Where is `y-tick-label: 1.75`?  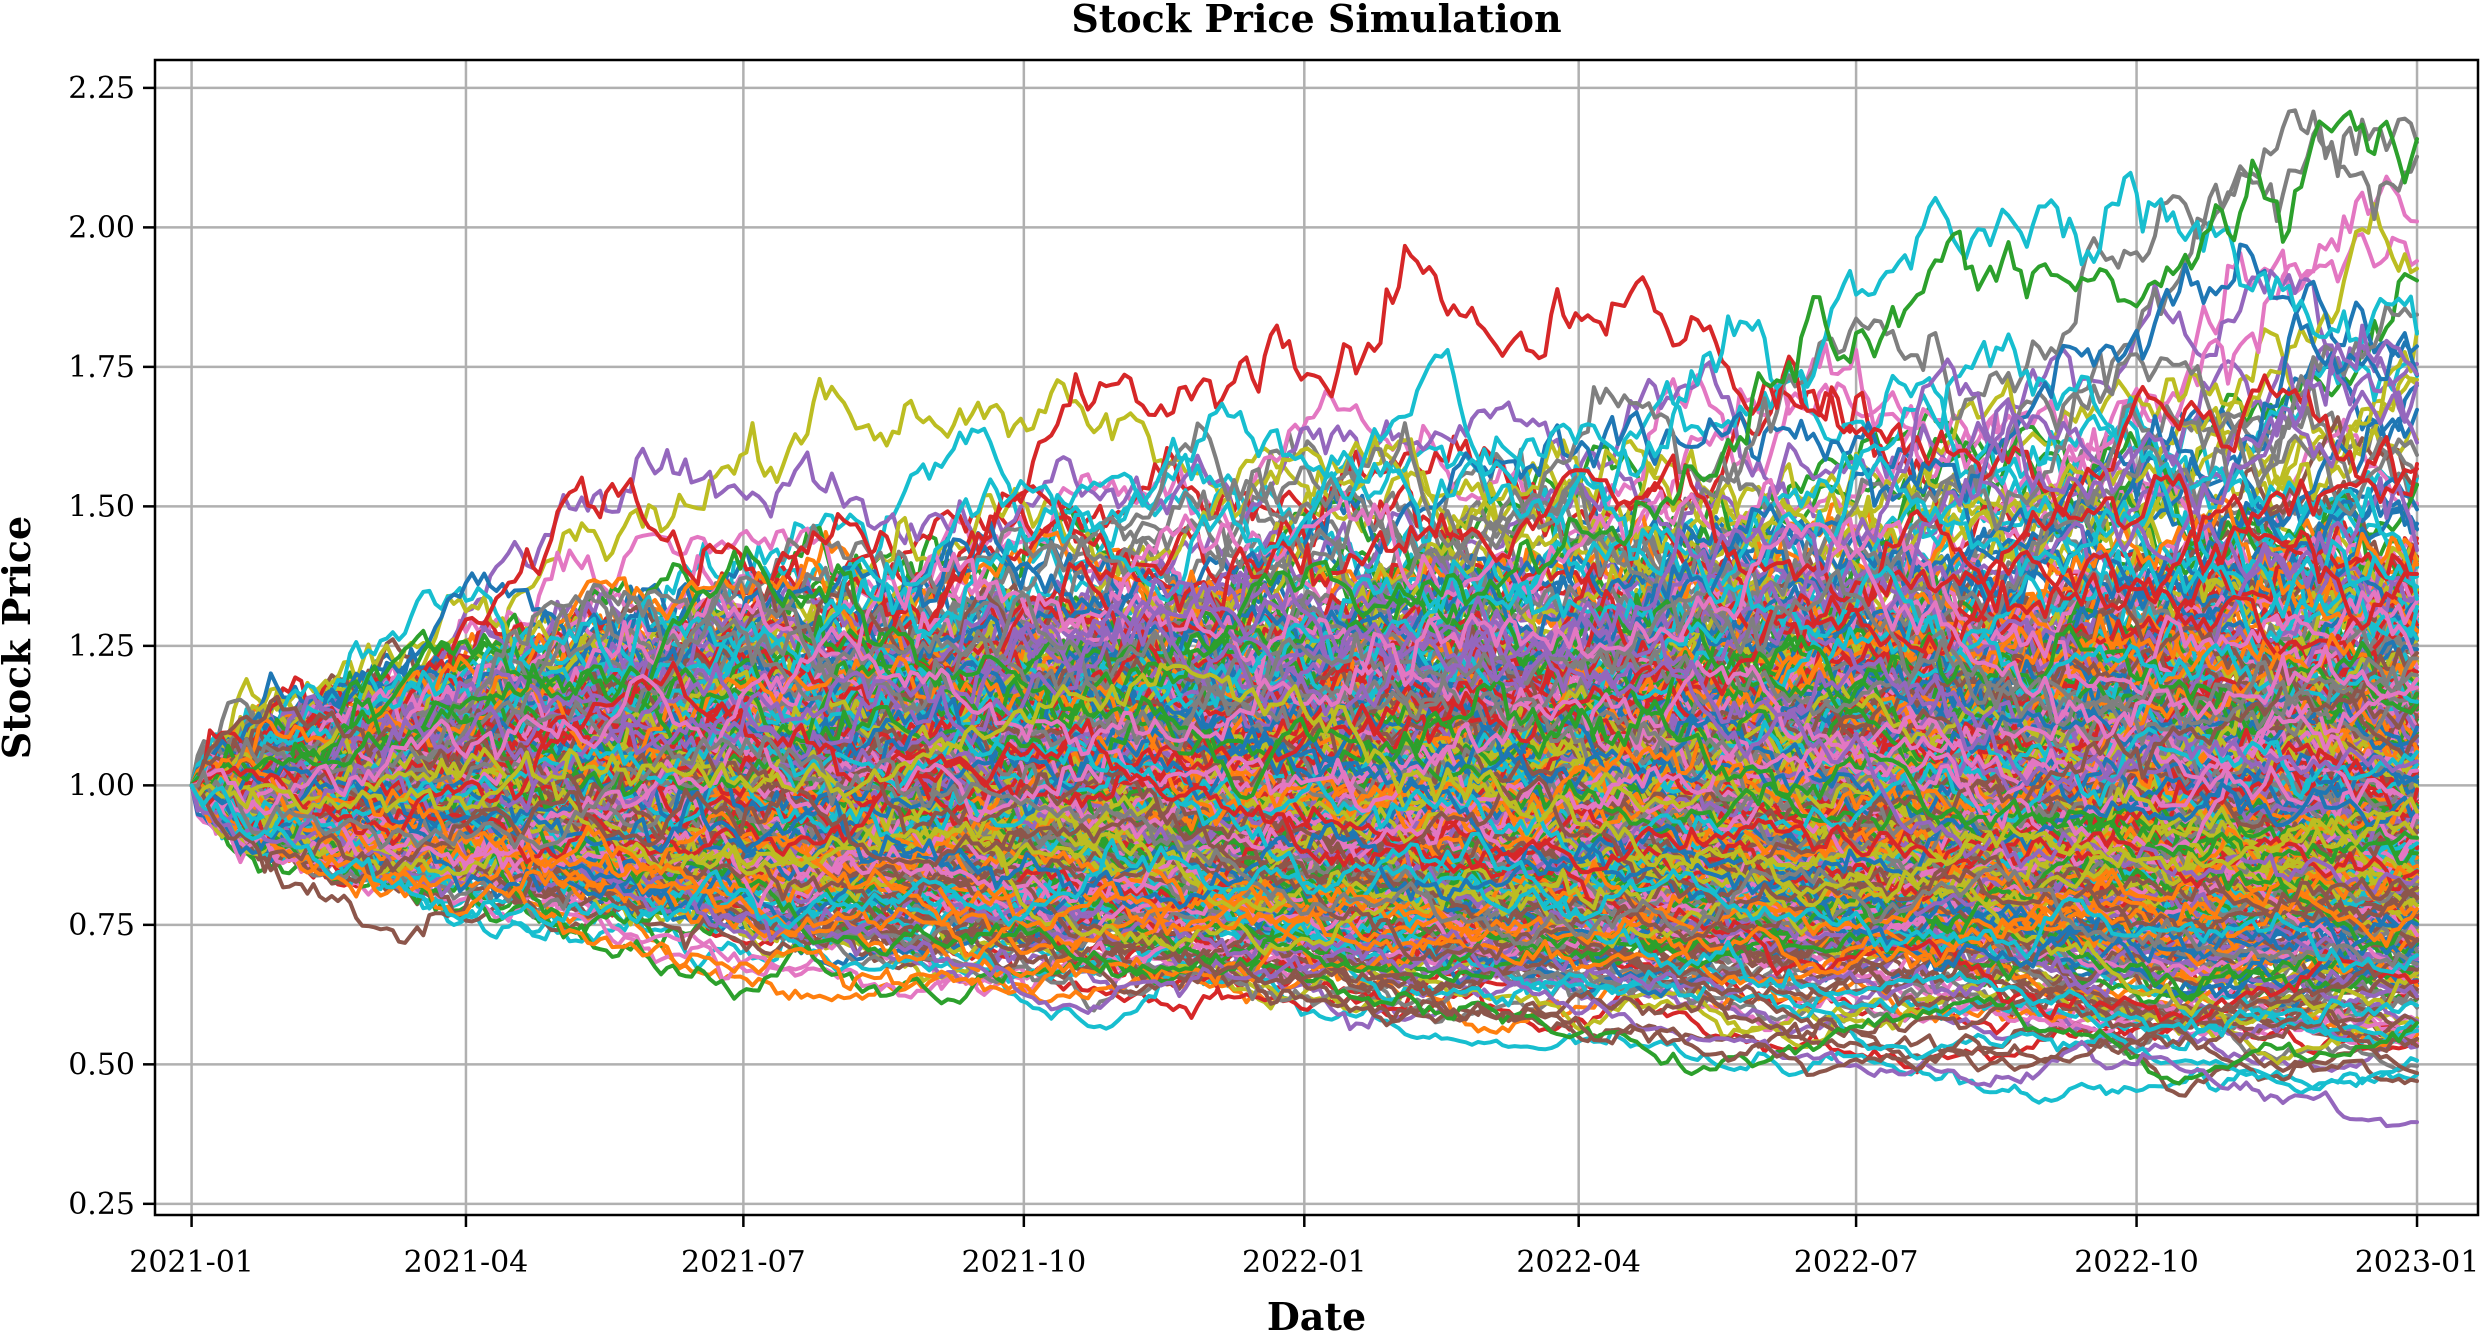 y-tick-label: 1.75 is located at coordinates (101, 367).